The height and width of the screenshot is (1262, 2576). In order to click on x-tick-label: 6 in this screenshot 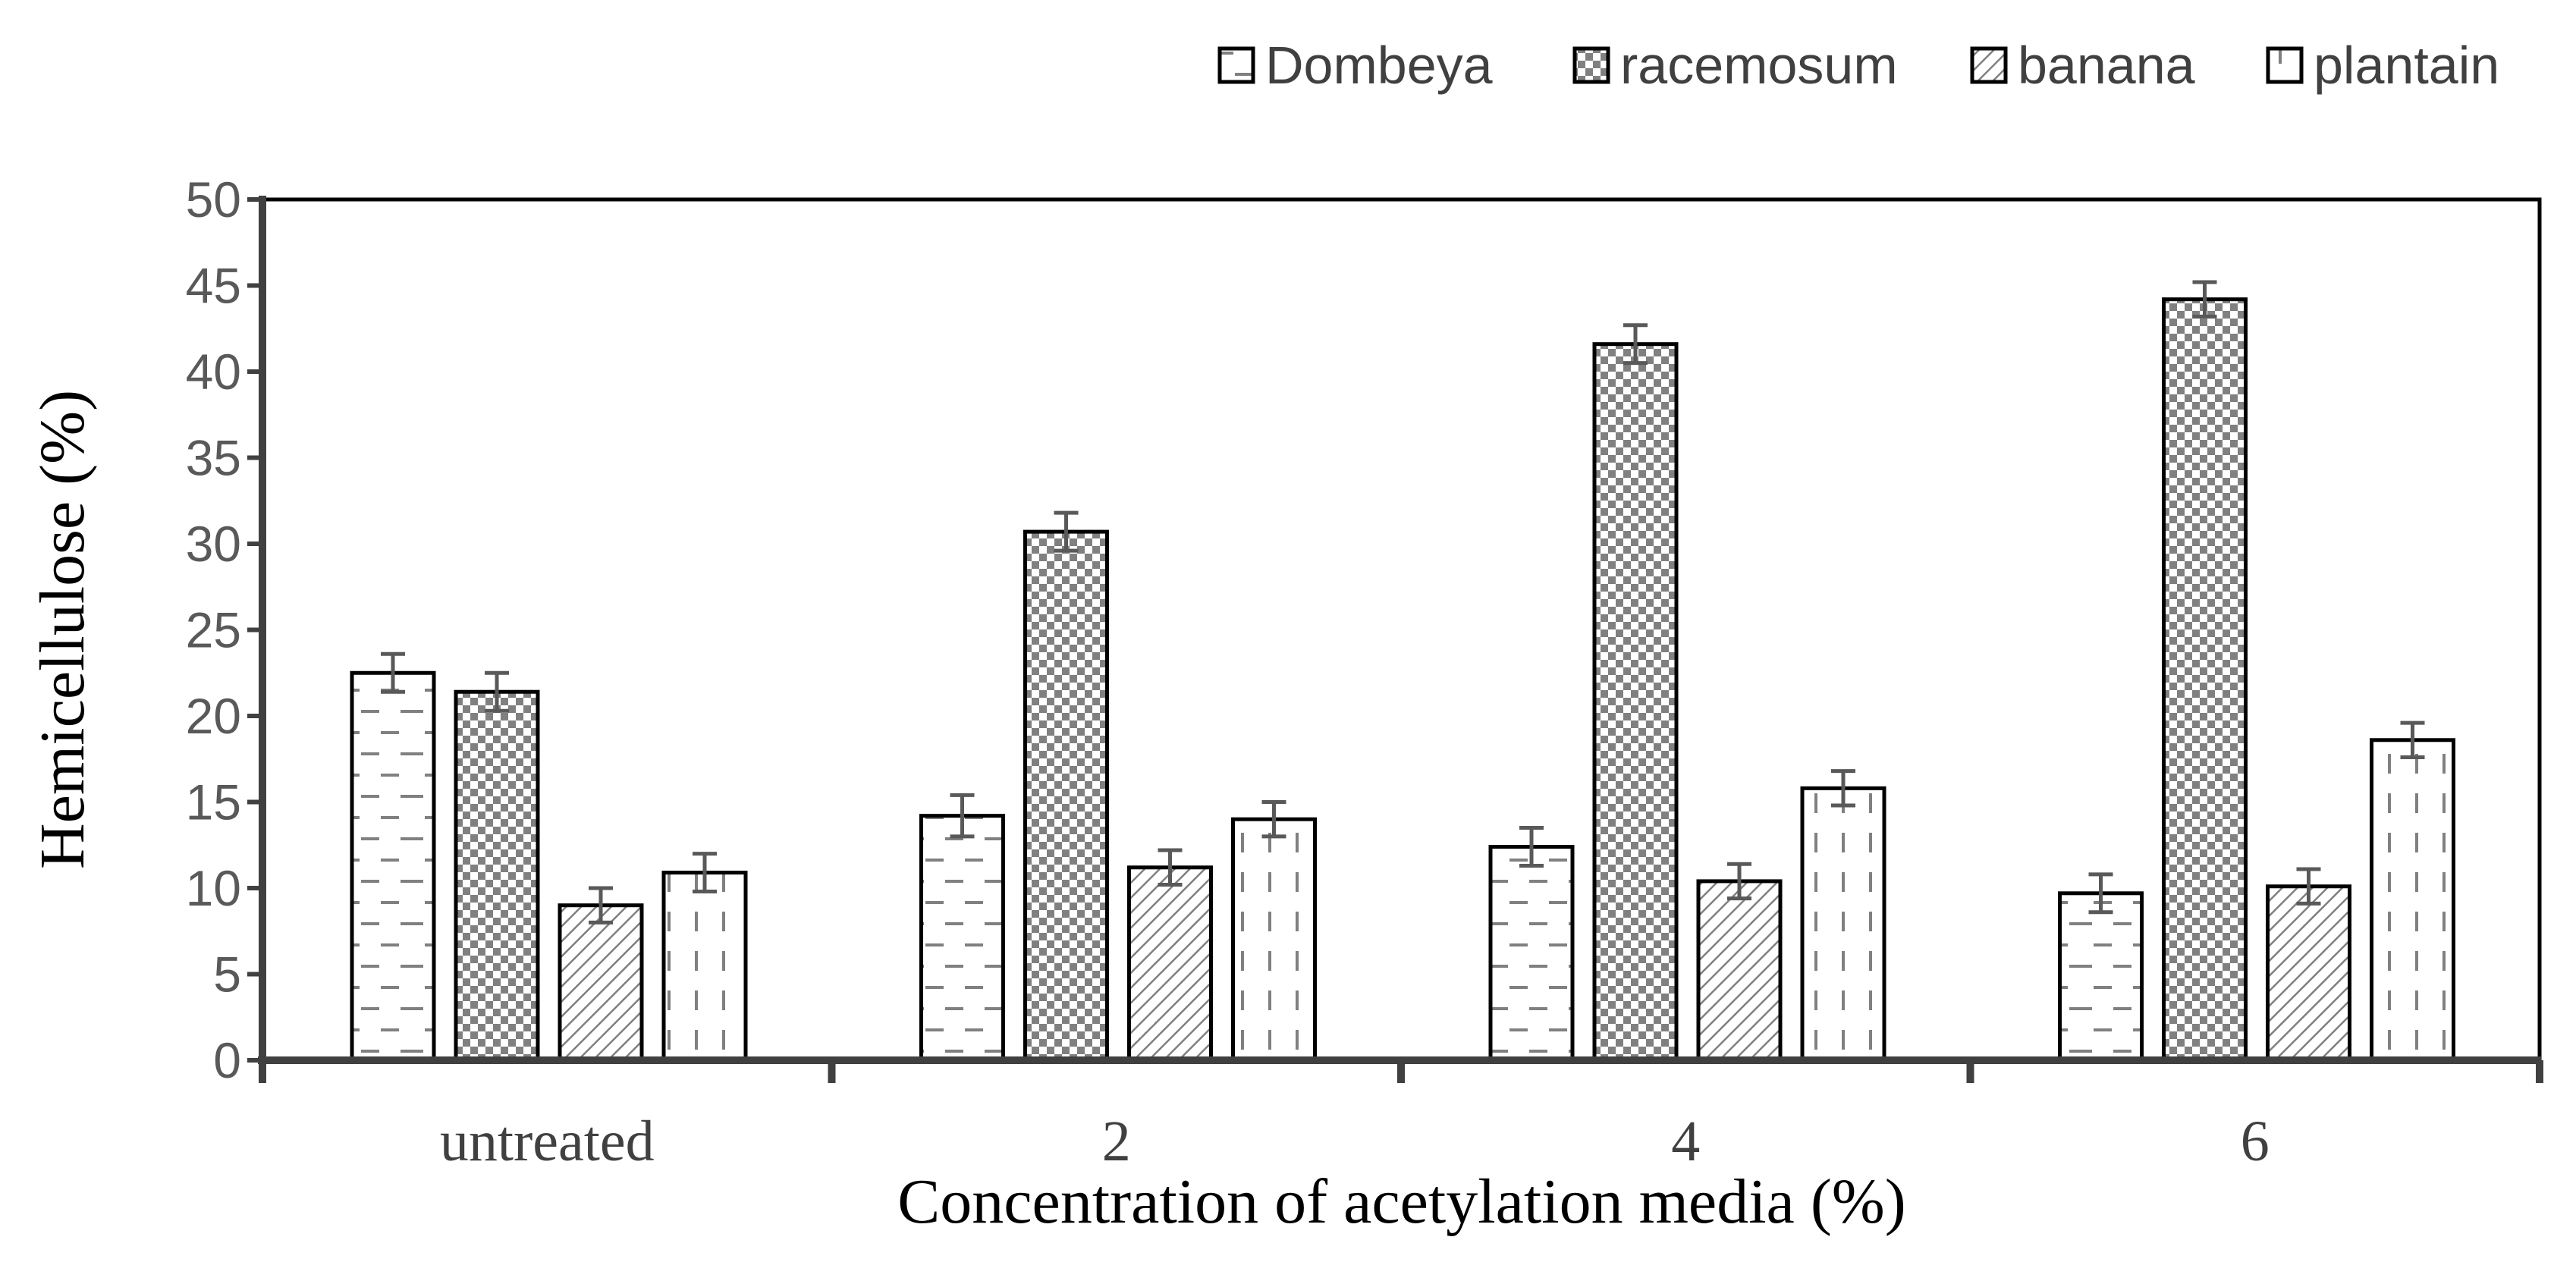, I will do `click(2255, 1141)`.